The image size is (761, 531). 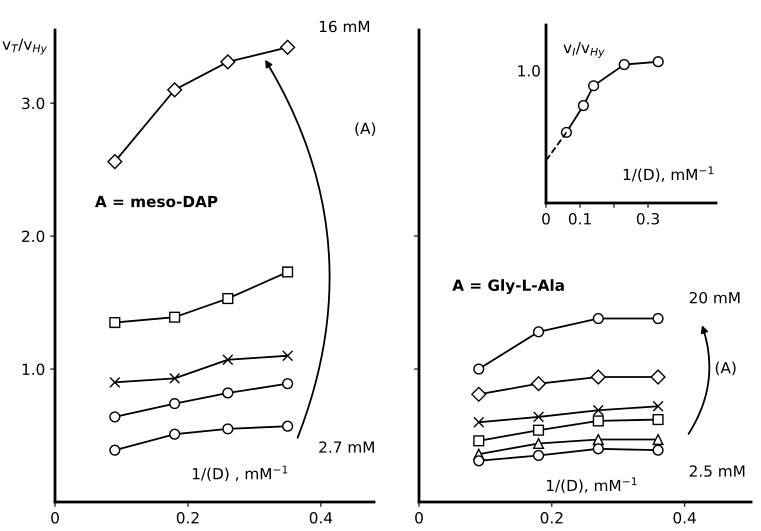 I want to click on x-tick-label: 0.1, so click(x=579, y=218).